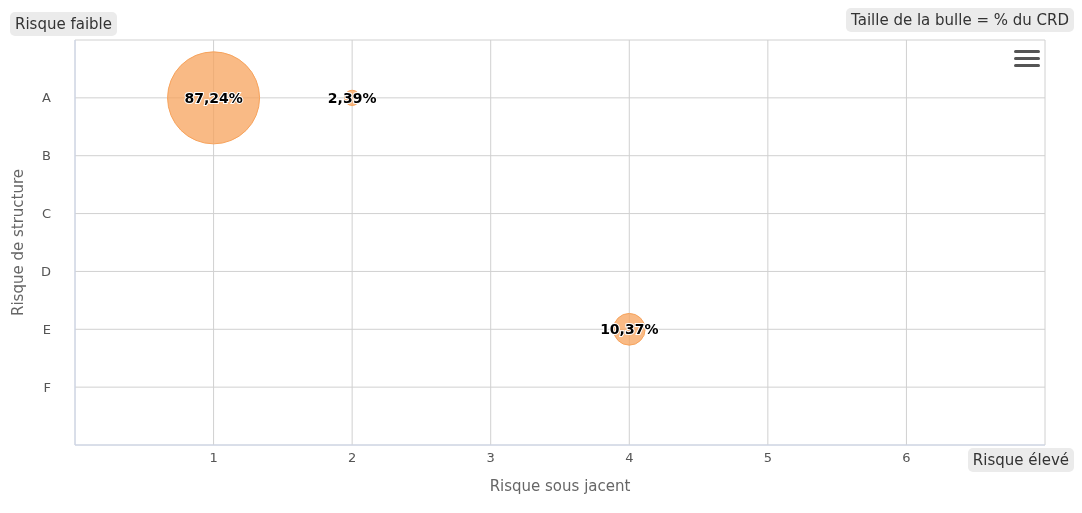 Image resolution: width=1082 pixels, height=513 pixels. I want to click on x-tick-label: 4, so click(629, 458).